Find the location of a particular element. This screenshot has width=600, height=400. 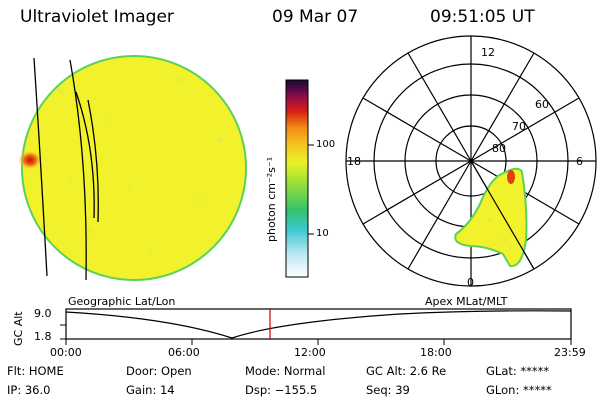

status-dsp: Dsp: −155.5 is located at coordinates (281, 390).